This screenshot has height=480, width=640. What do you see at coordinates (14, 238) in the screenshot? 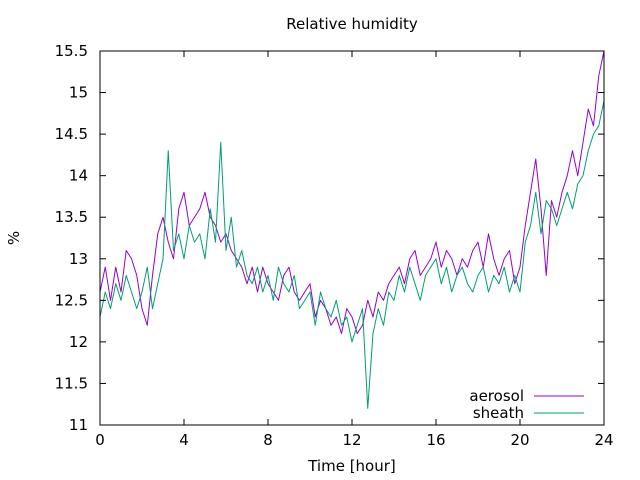
I see `y-axis-label: %` at bounding box center [14, 238].